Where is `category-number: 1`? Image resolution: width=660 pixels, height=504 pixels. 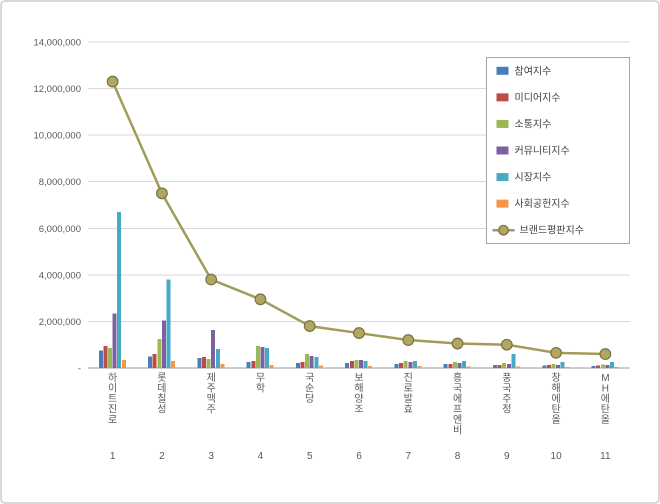 category-number: 1 is located at coordinates (113, 456).